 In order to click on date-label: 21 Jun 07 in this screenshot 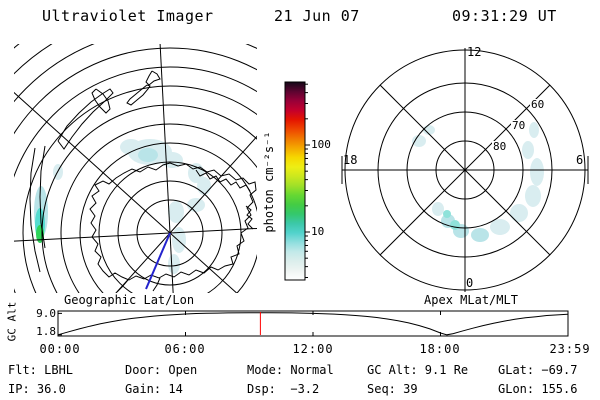, I will do `click(317, 16)`.